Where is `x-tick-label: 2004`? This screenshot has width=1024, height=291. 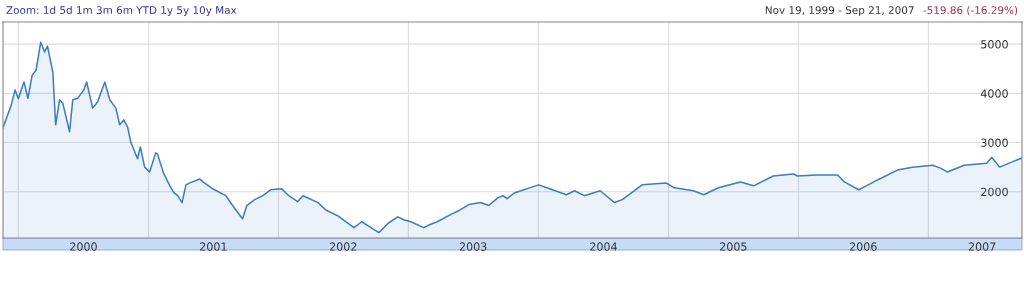
x-tick-label: 2004 is located at coordinates (603, 246).